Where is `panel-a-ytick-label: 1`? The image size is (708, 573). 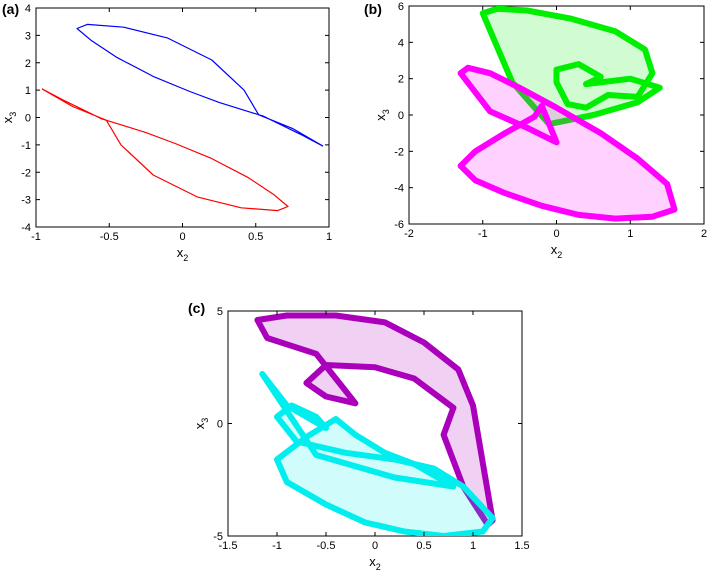 panel-a-ytick-label: 1 is located at coordinates (28, 91).